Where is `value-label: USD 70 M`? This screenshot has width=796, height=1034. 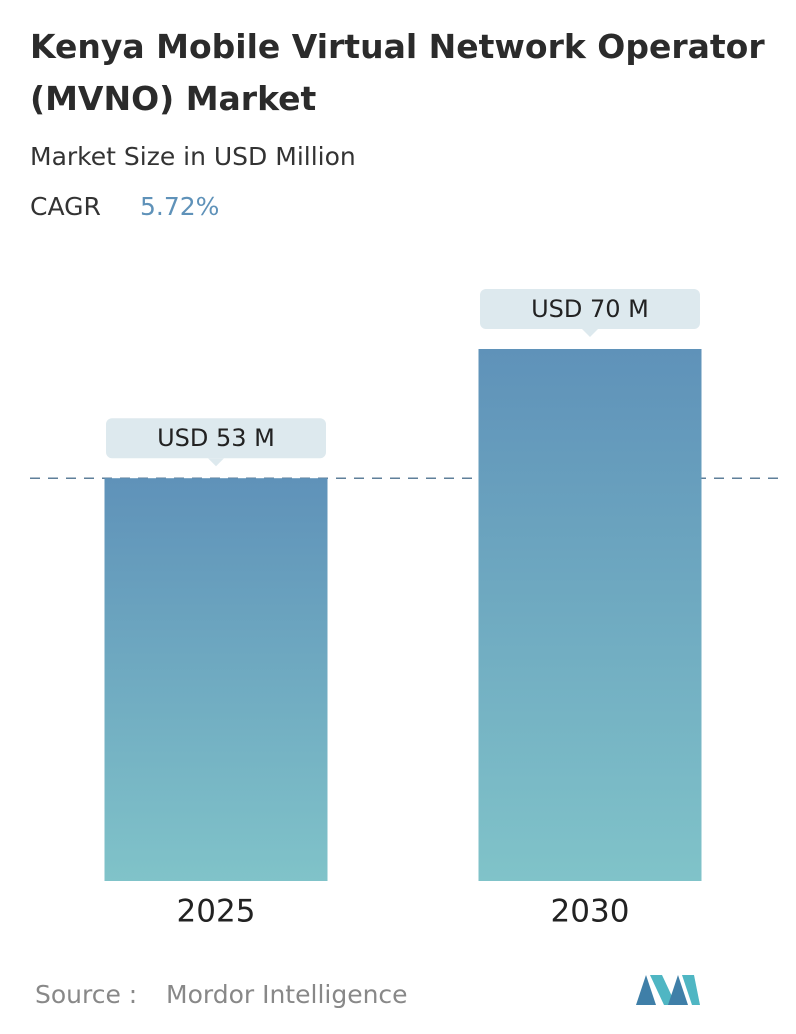 value-label: USD 70 M is located at coordinates (590, 309).